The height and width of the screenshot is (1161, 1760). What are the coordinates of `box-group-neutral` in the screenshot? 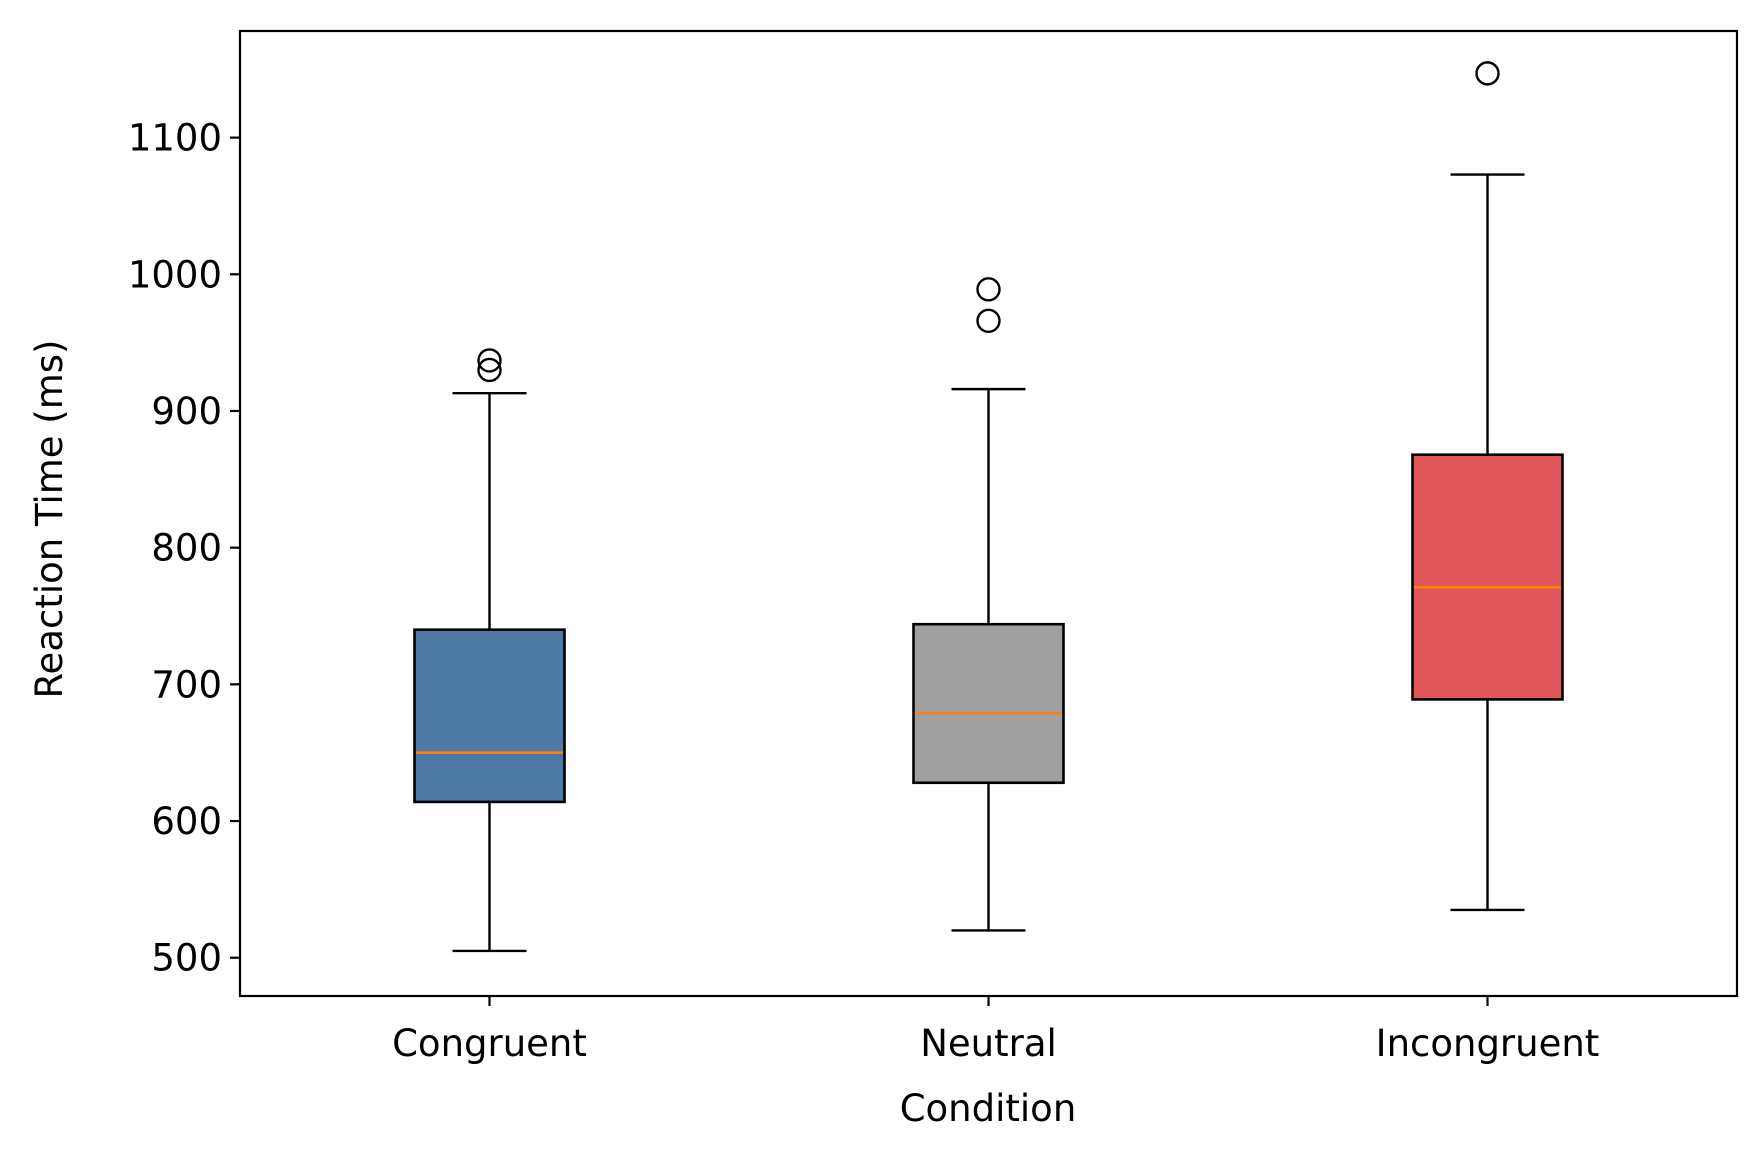 It's located at (988, 604).